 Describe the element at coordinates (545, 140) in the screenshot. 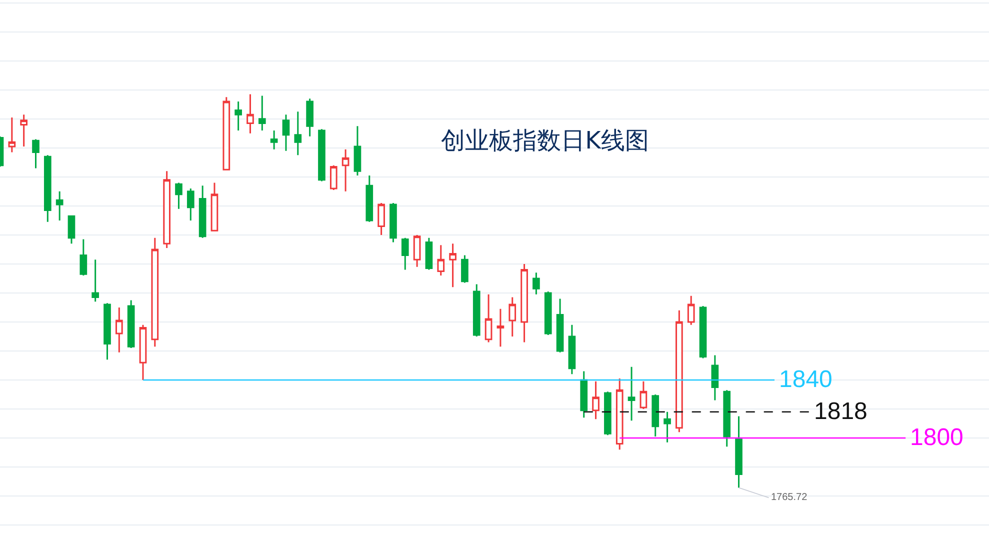

I see `text: 创业板指数日K线图` at that location.